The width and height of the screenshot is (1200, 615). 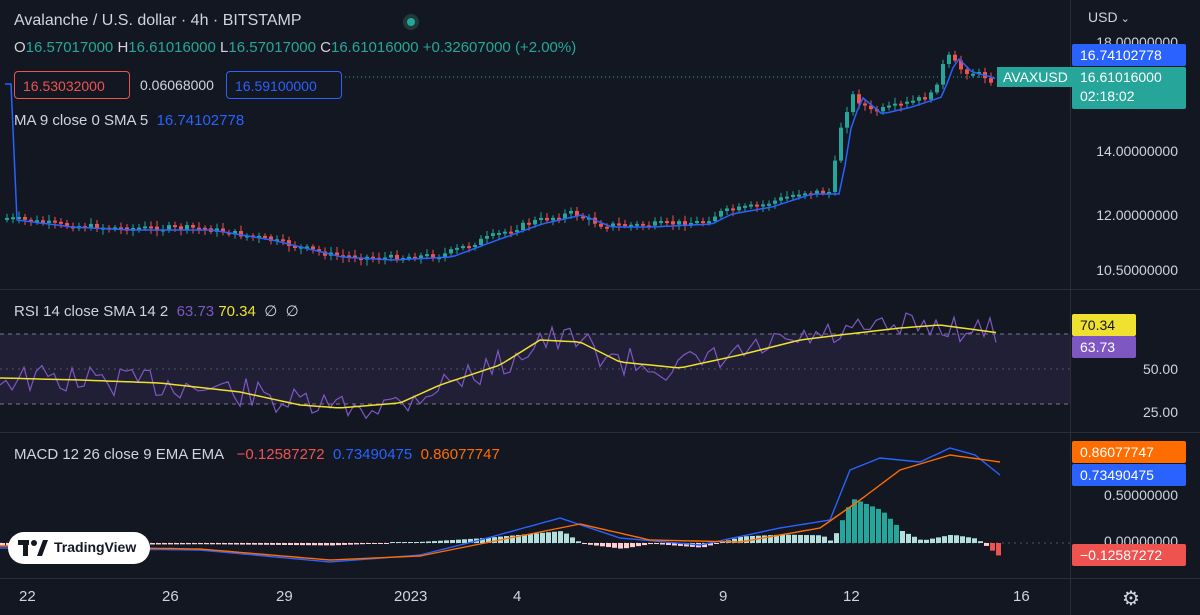 I want to click on time-axis-label: 16, so click(x=1021, y=596).